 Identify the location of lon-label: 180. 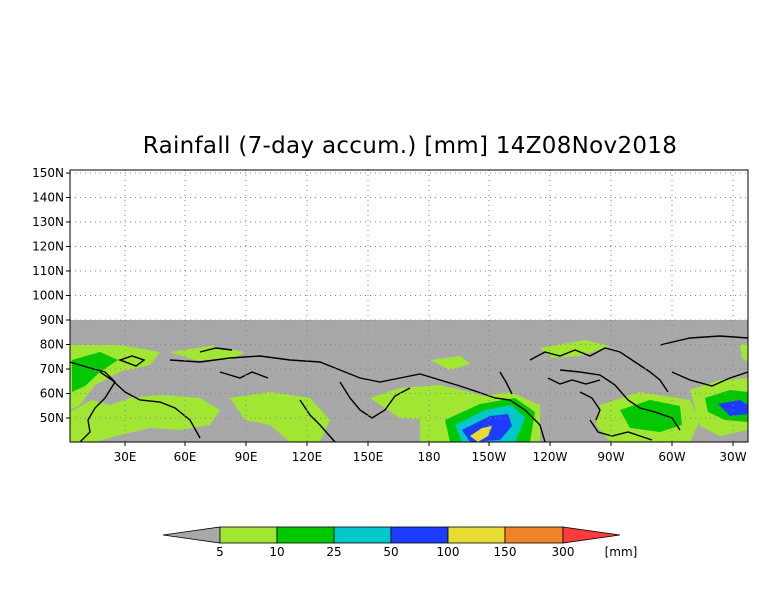
(429, 457).